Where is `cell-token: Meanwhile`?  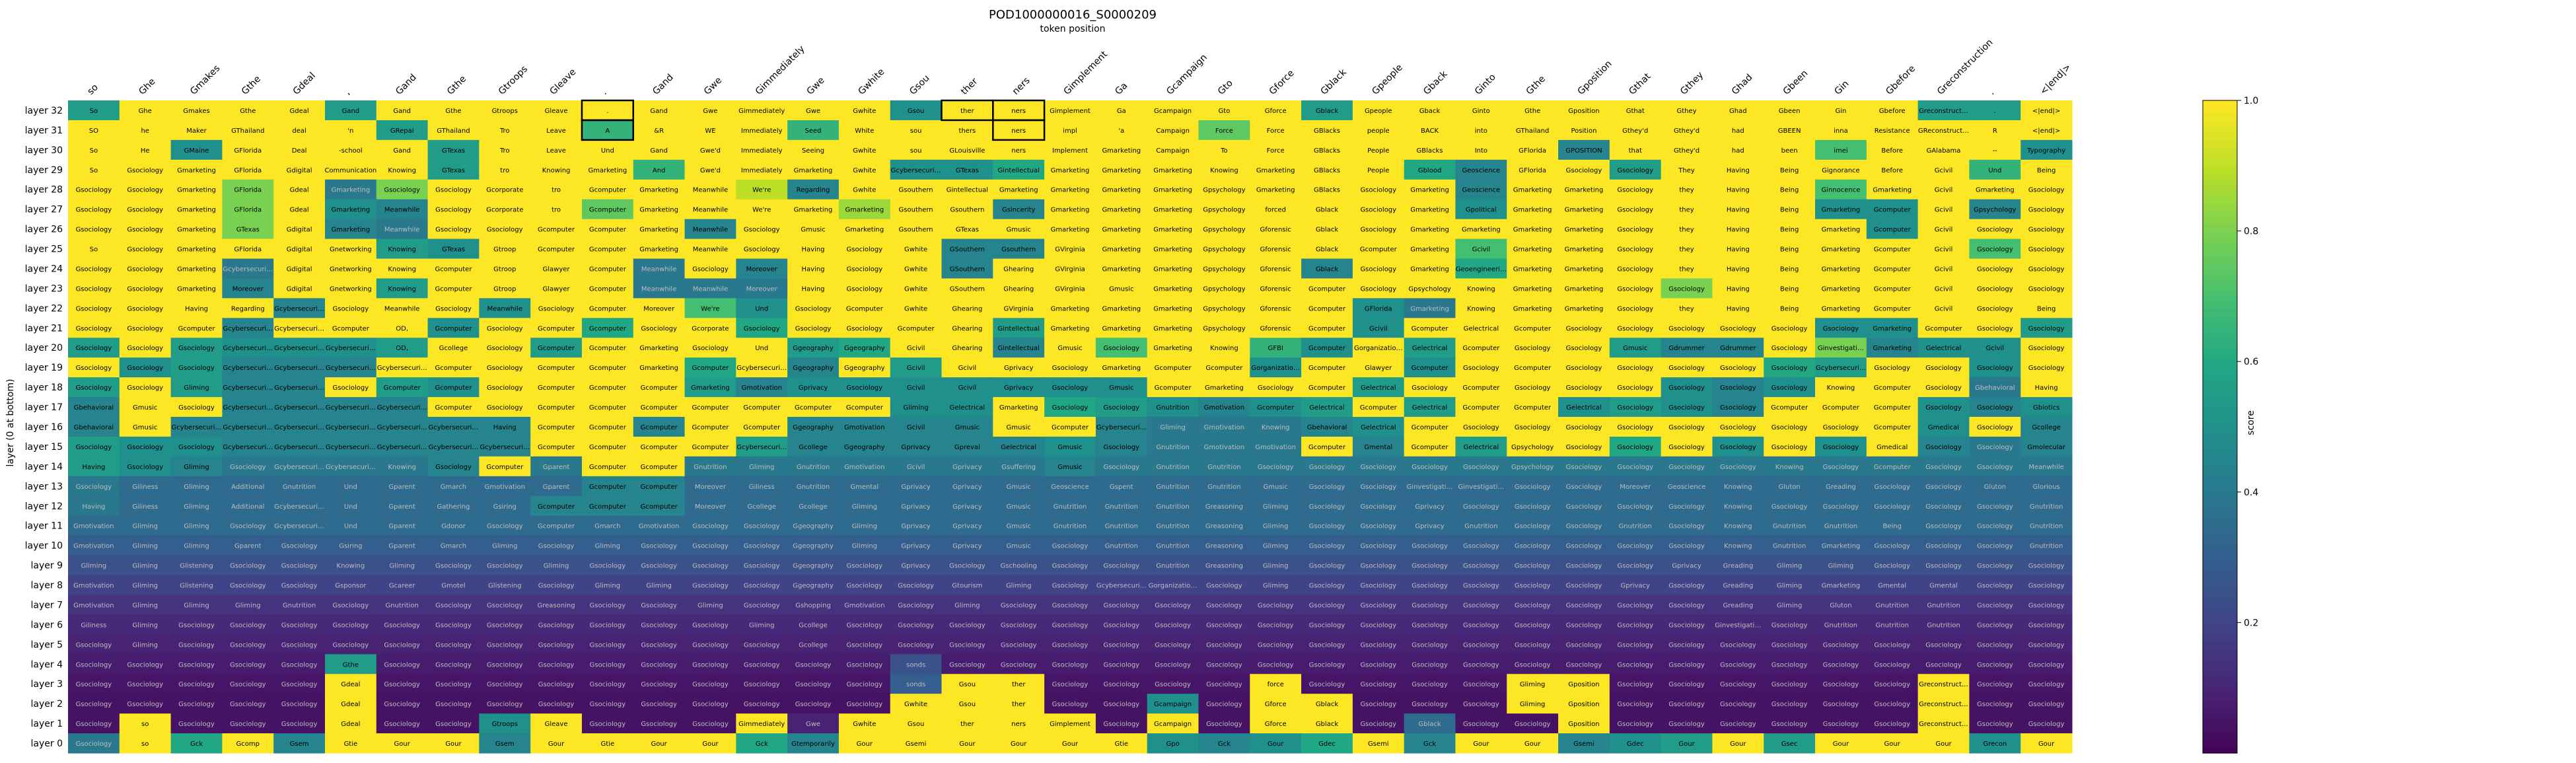
cell-token: Meanwhile is located at coordinates (658, 289).